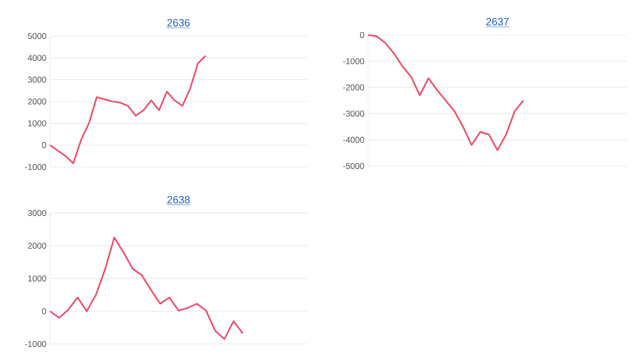 The image size is (636, 358). What do you see at coordinates (178, 22) in the screenshot?
I see `chart-title: 2636` at bounding box center [178, 22].